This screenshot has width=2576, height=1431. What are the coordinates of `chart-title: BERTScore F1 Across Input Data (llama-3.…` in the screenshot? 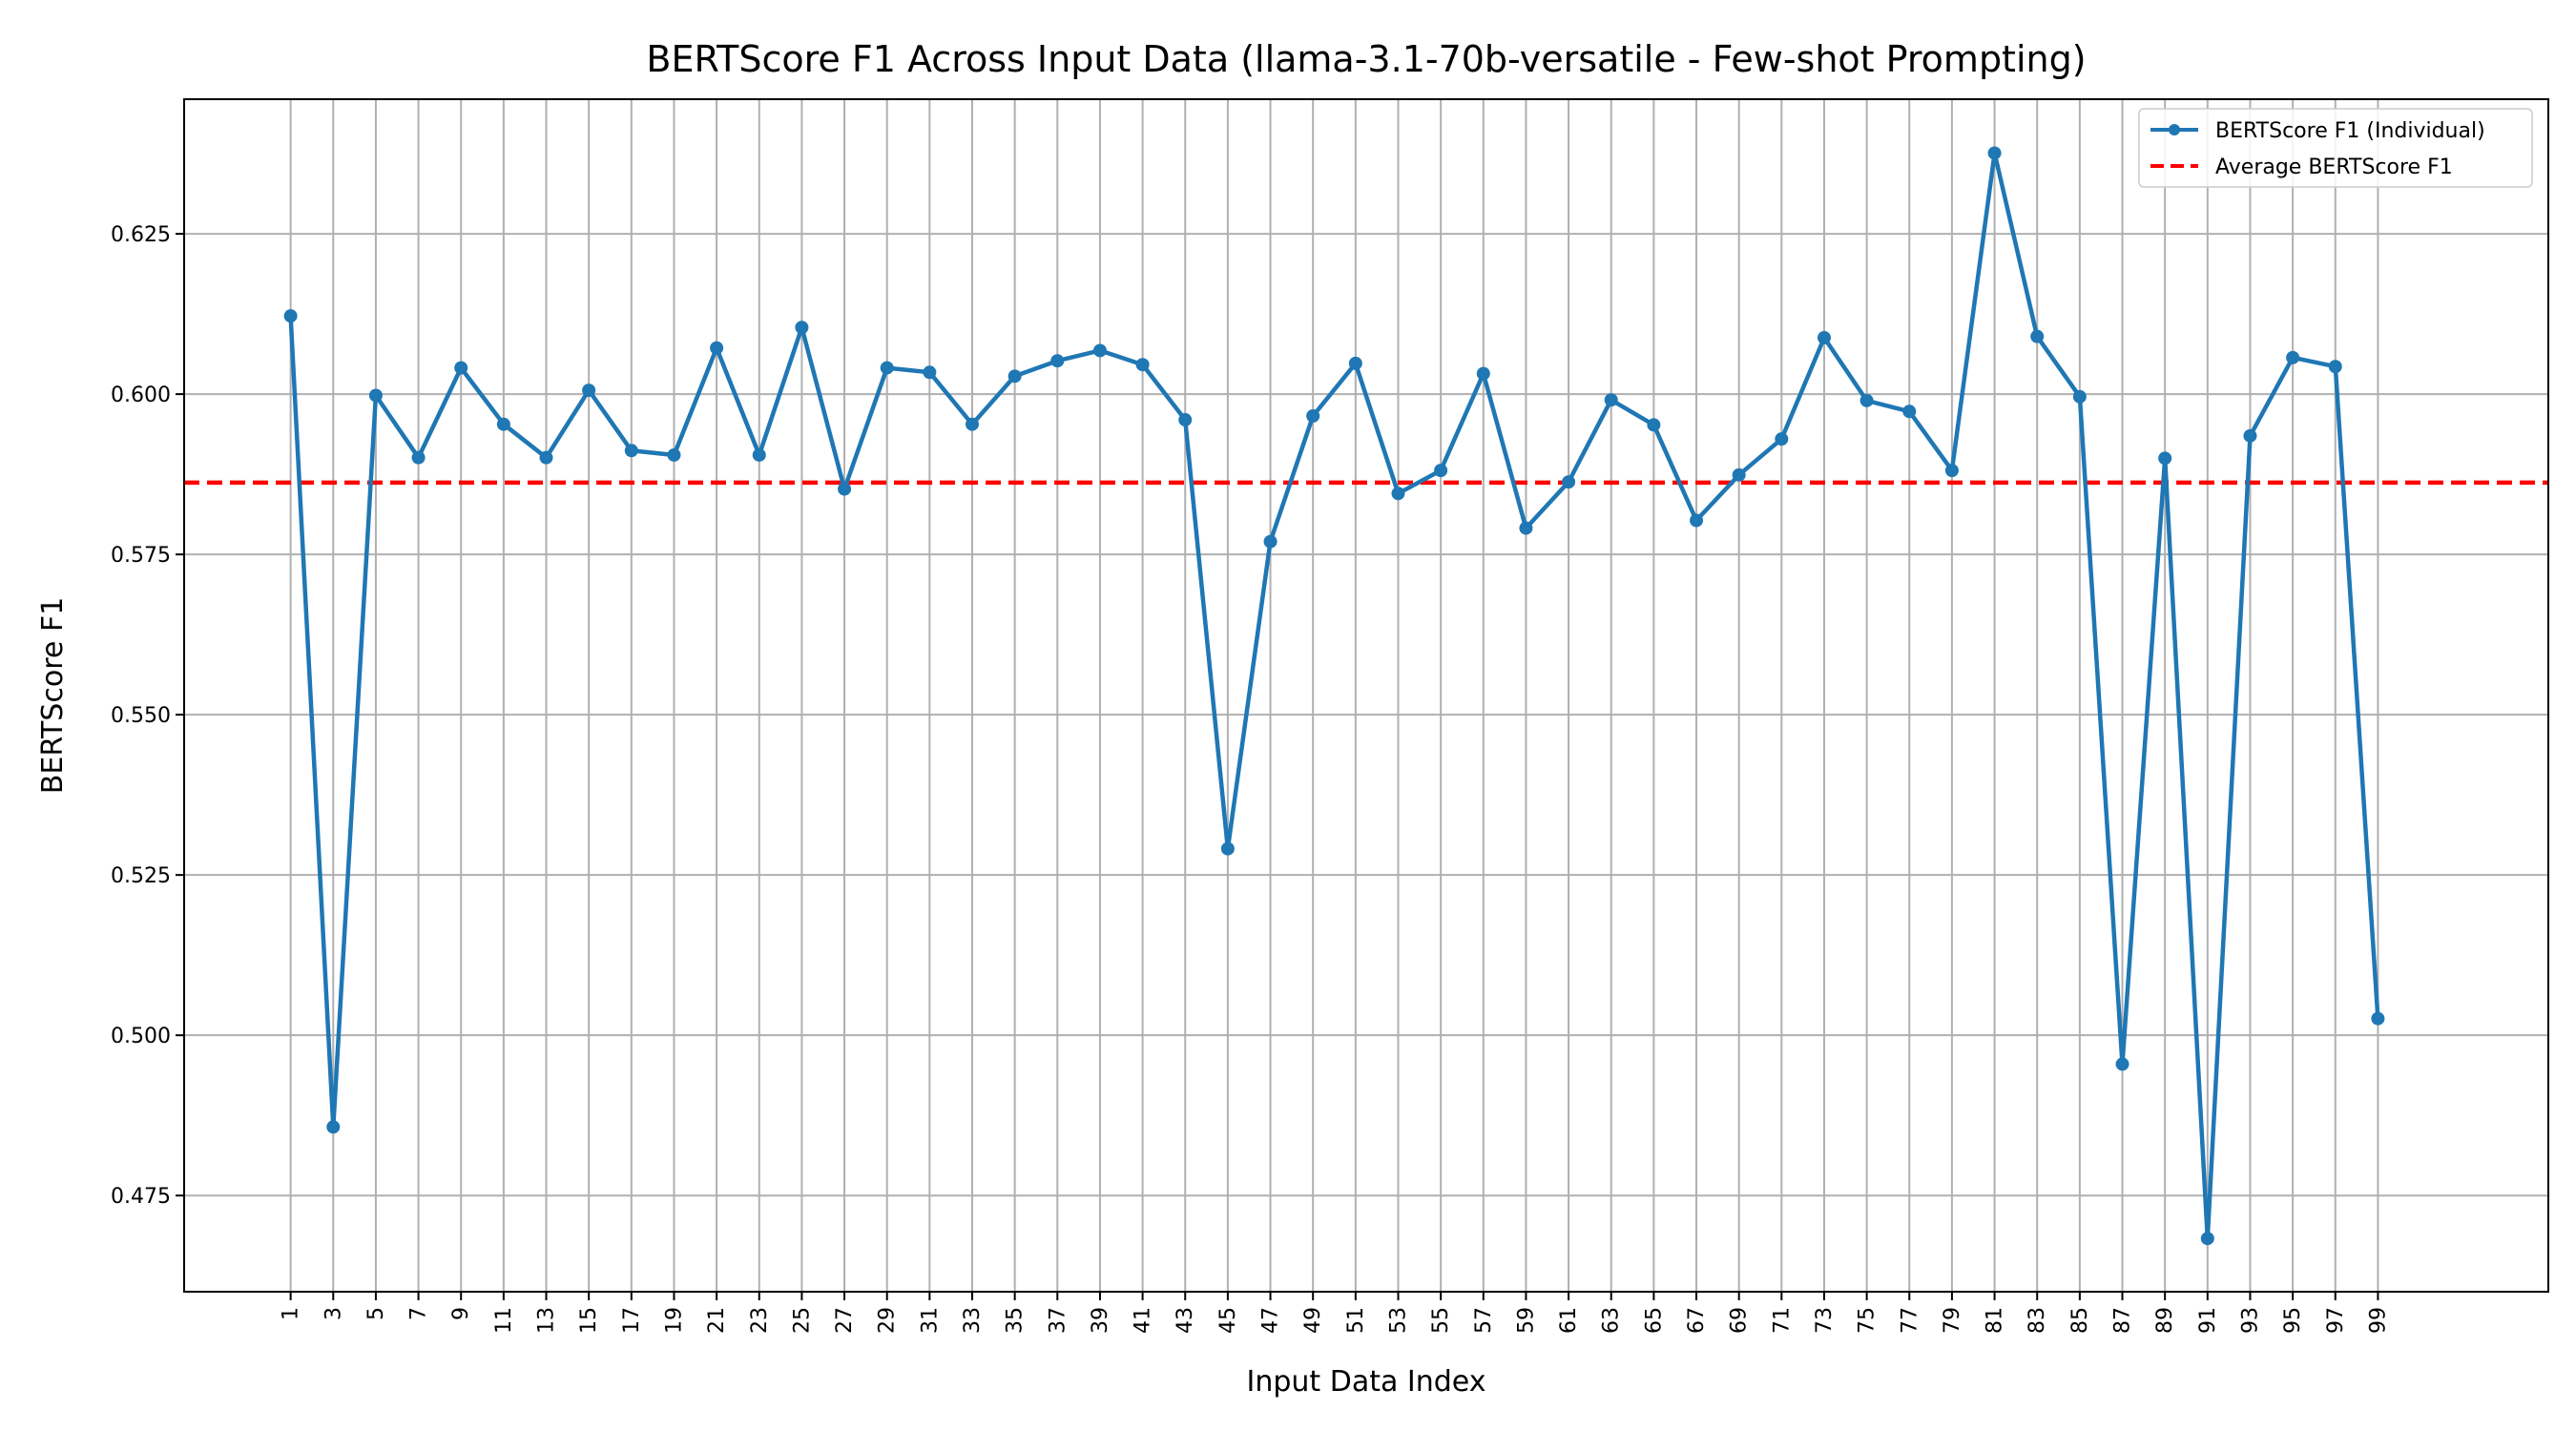 It's located at (1366, 59).